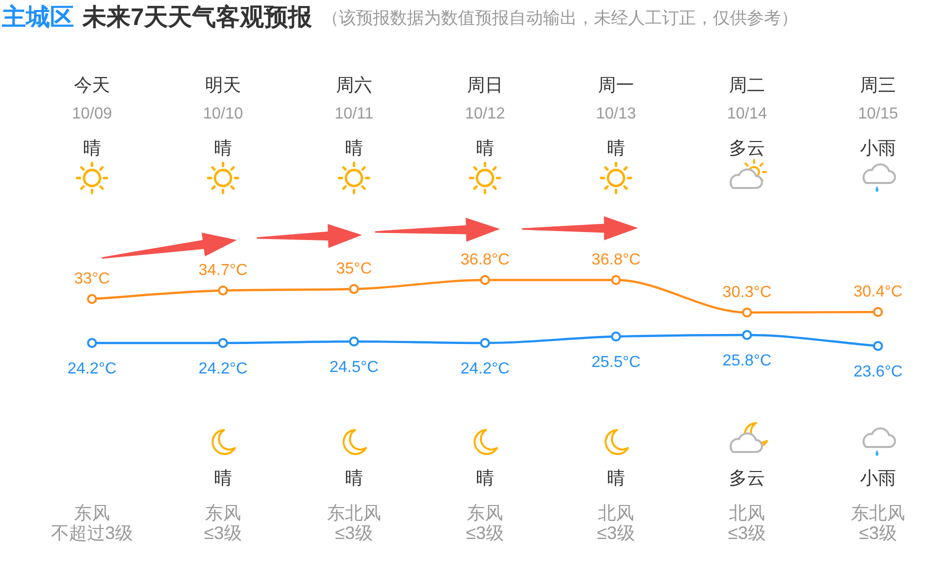 The width and height of the screenshot is (930, 565). What do you see at coordinates (92, 533) in the screenshot?
I see `annotation: 不超过3级` at bounding box center [92, 533].